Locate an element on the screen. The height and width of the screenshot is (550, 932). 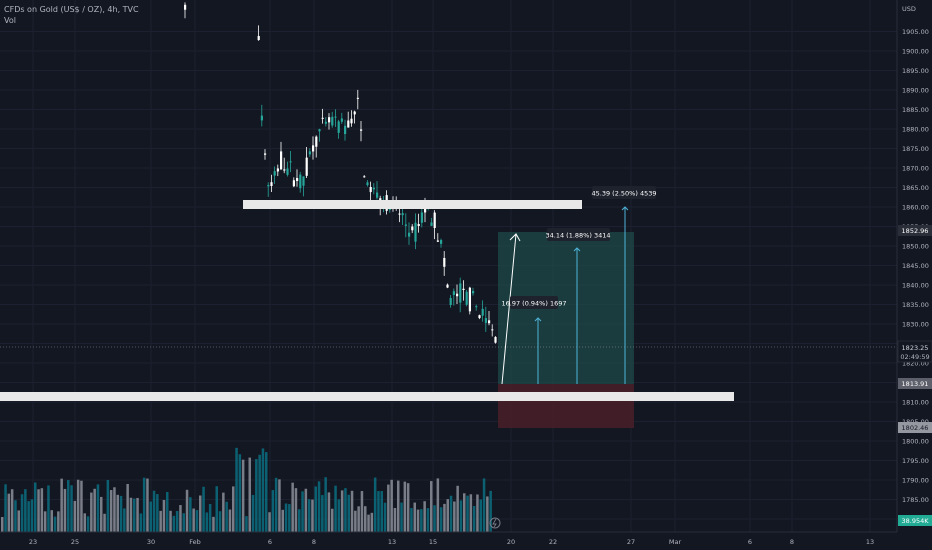
time-scale is located at coordinates (448, 541).